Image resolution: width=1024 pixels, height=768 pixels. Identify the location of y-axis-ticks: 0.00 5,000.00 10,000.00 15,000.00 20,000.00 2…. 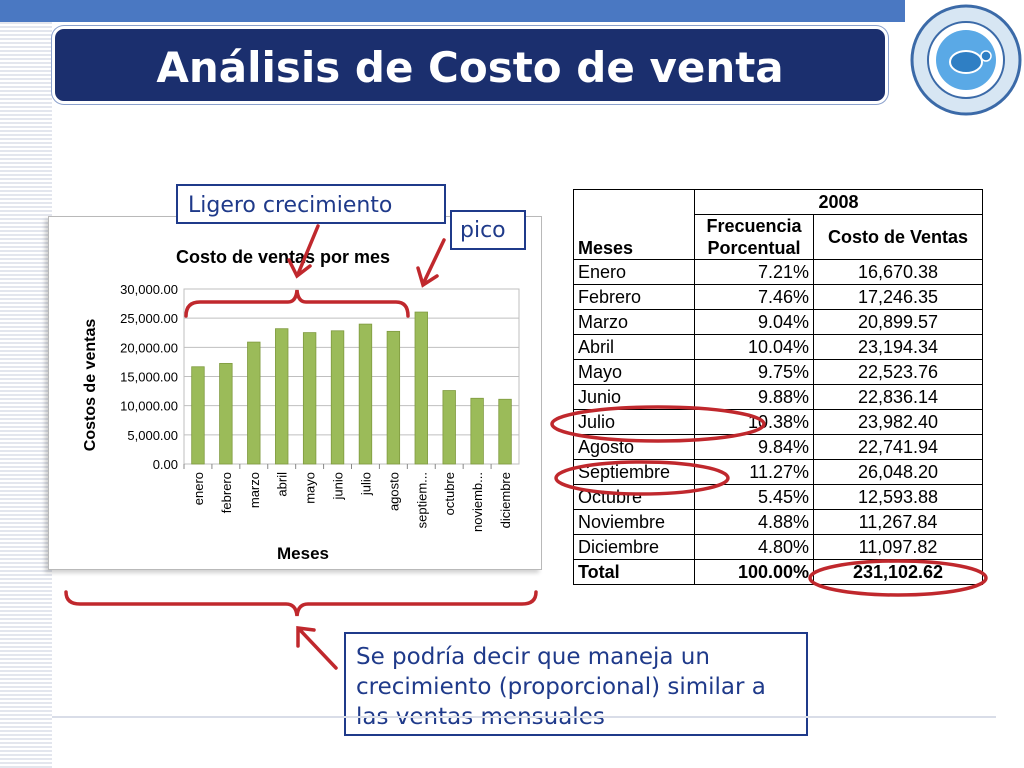
(149, 377).